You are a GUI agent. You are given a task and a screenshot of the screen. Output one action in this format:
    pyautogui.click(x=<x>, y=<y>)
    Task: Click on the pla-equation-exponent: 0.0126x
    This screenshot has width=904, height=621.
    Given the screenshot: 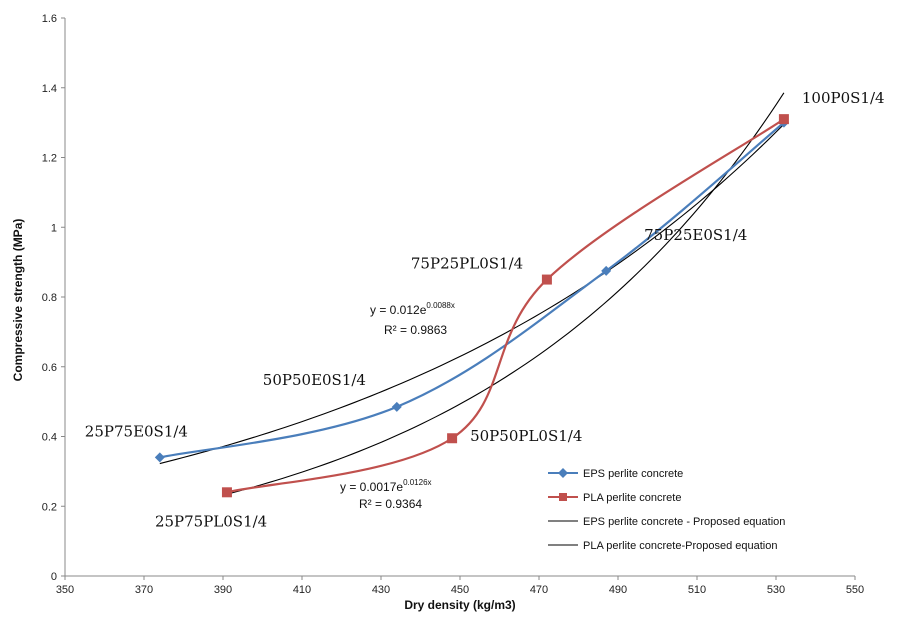 What is the action you would take?
    pyautogui.click(x=417, y=482)
    